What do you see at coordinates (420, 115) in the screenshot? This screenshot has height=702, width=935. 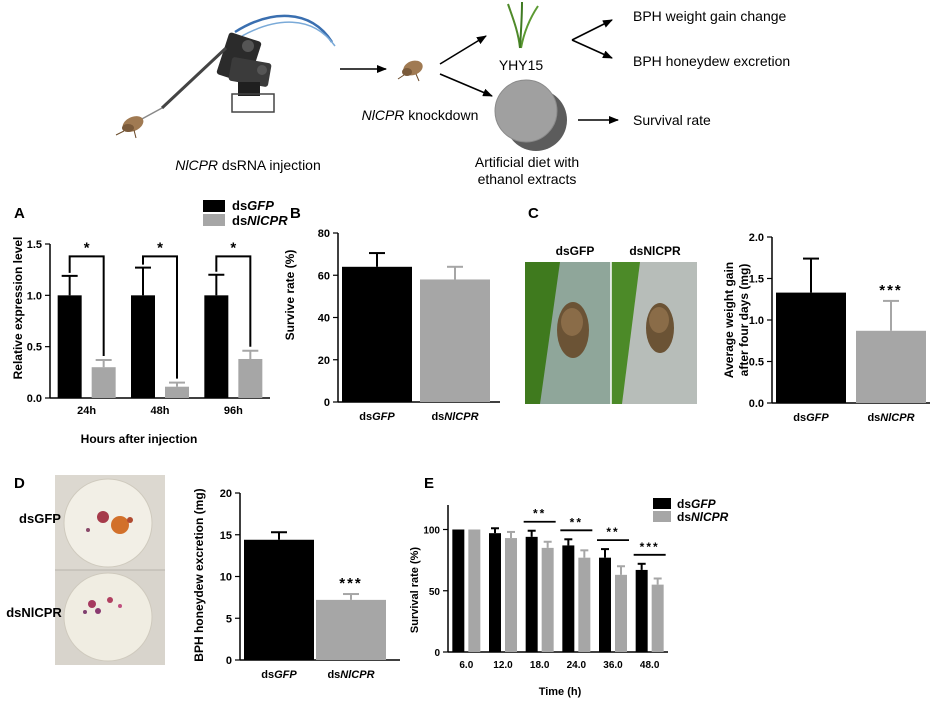 I see `knockdown-caption: NlCPR knockdown` at bounding box center [420, 115].